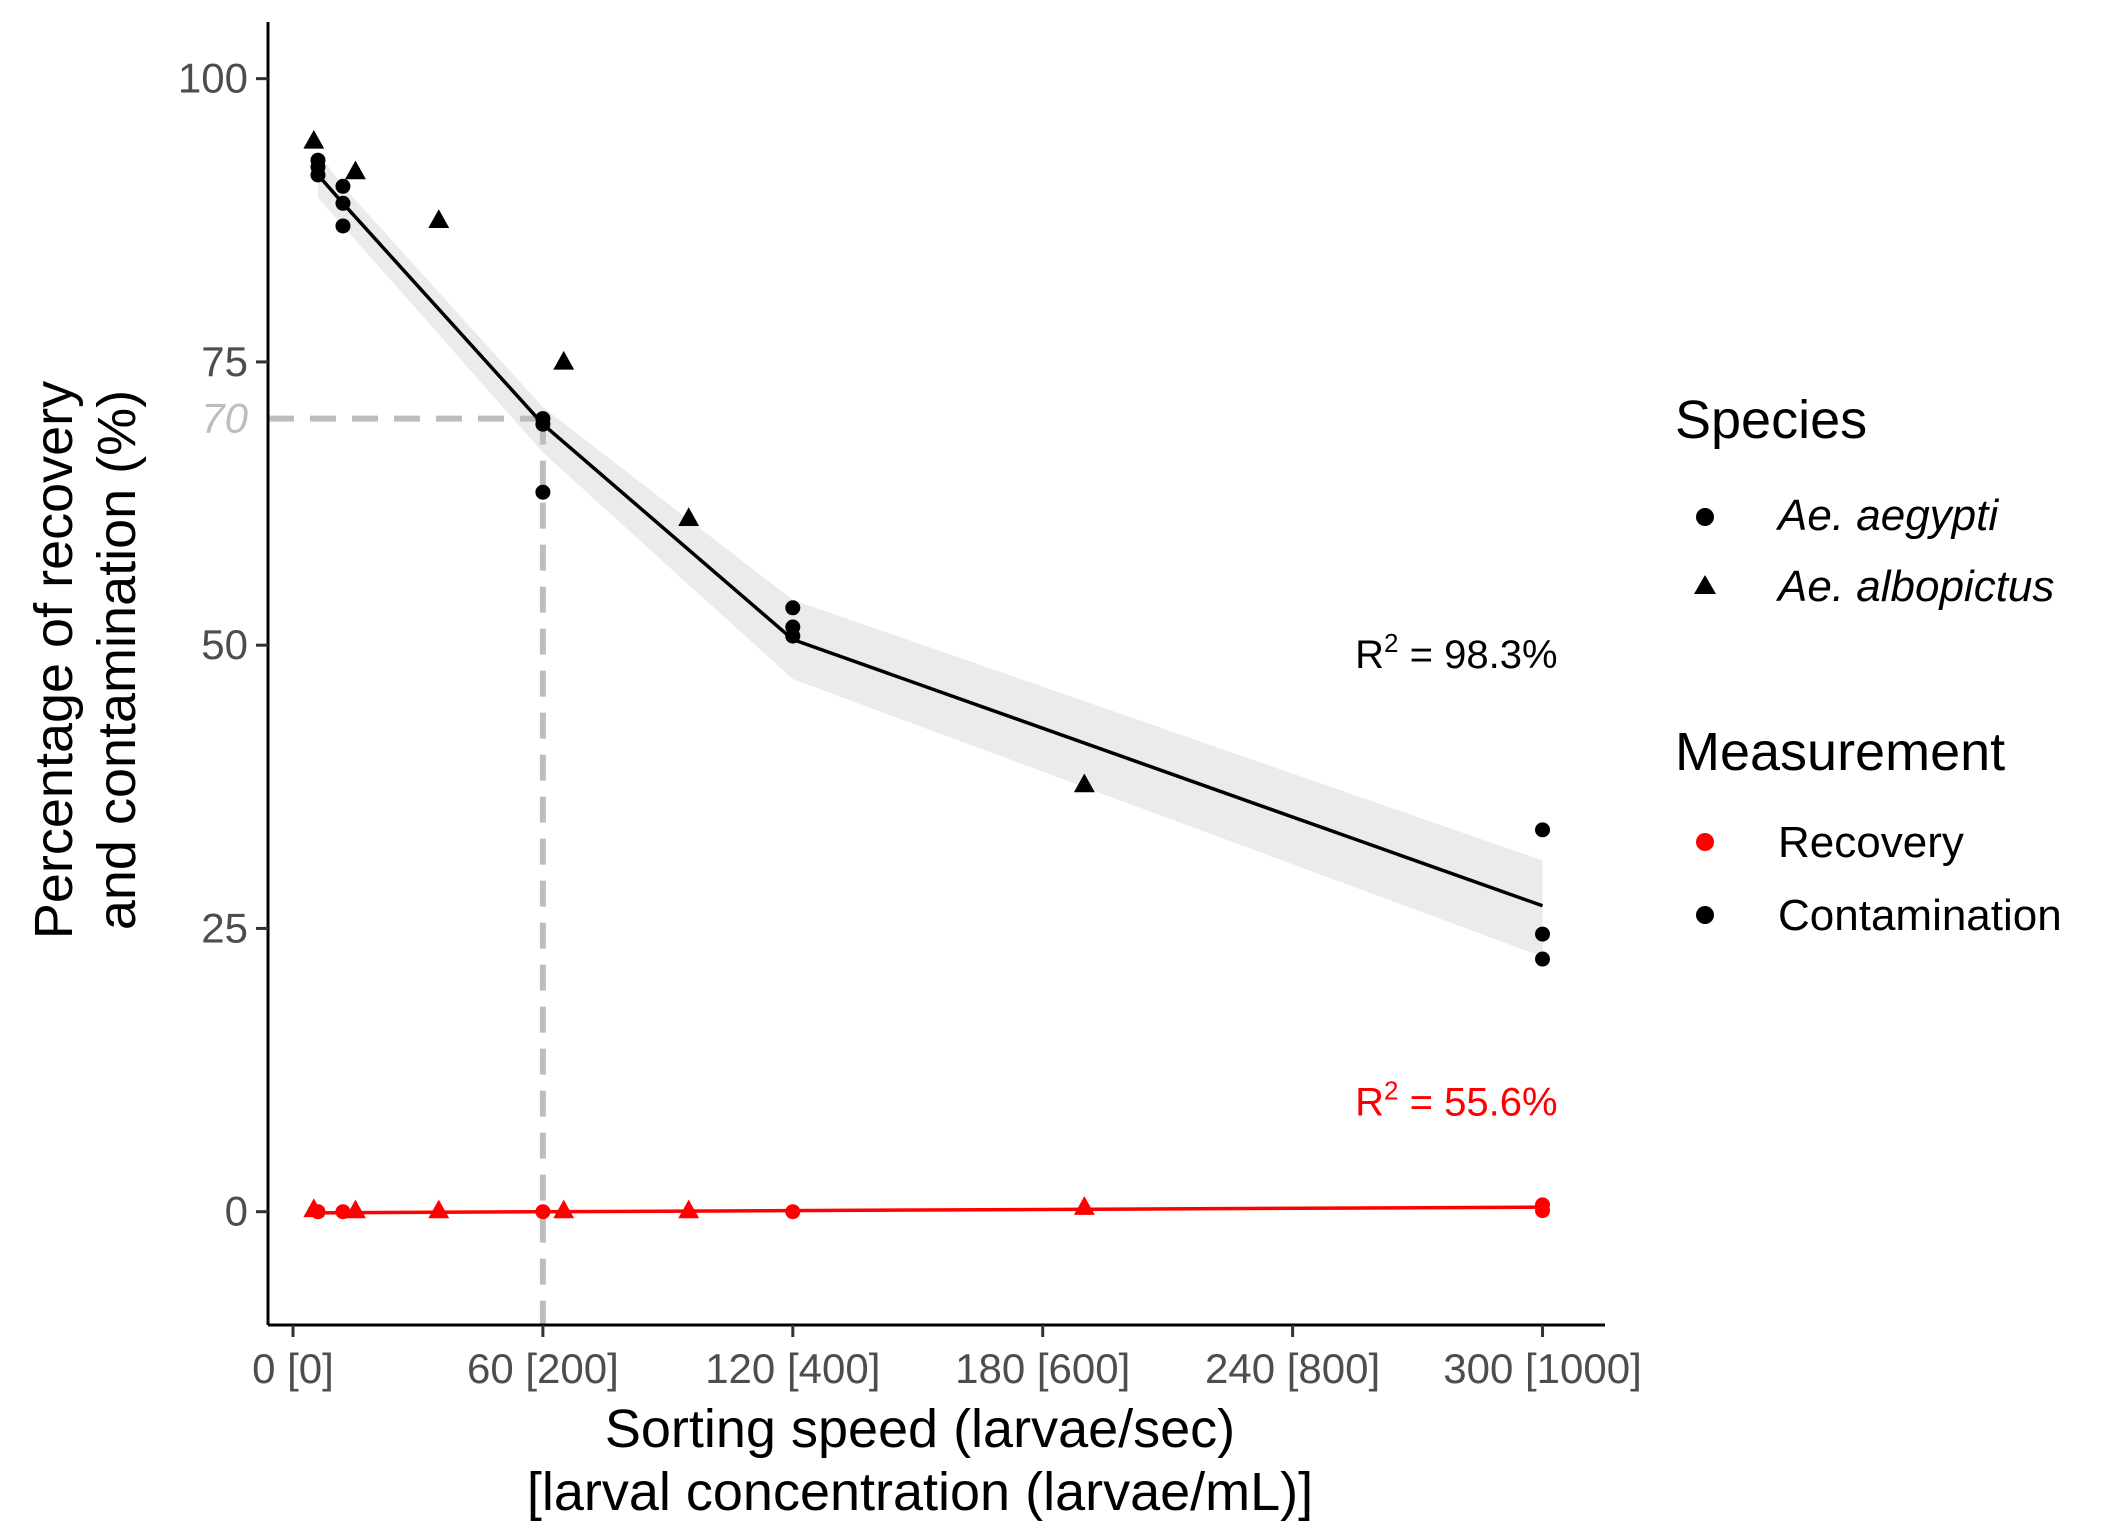 This screenshot has height=1535, width=2125. I want to click on legend-title-measurement: Measurement, so click(1840, 752).